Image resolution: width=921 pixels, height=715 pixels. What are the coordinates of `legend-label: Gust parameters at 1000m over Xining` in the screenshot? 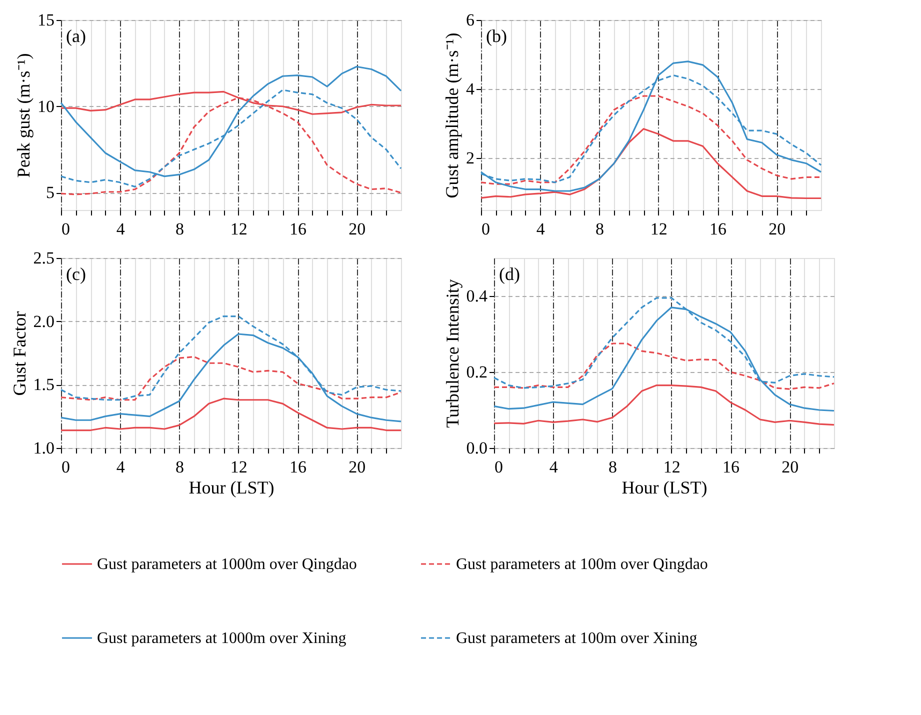 It's located at (221, 638).